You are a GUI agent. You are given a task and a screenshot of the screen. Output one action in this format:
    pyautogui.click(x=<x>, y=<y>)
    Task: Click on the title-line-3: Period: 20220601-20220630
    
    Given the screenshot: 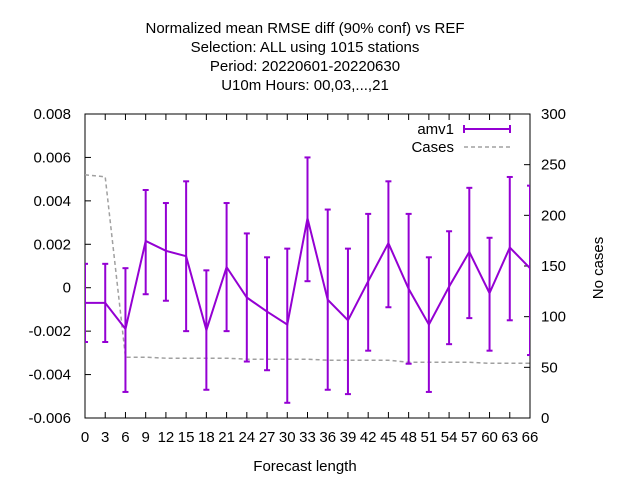 What is the action you would take?
    pyautogui.click(x=305, y=66)
    